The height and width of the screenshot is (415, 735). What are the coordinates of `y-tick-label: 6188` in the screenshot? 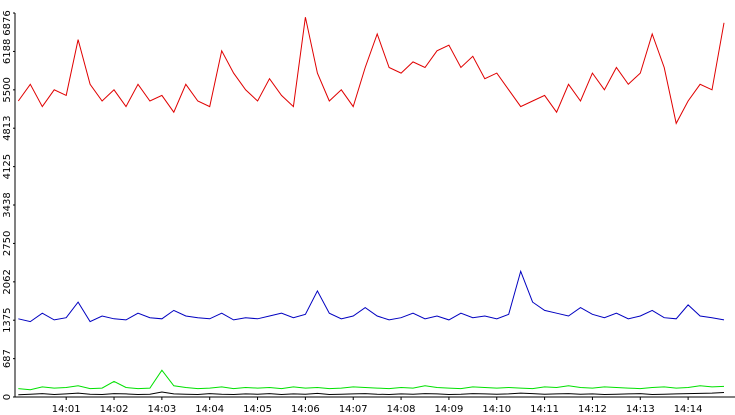 It's located at (7, 51).